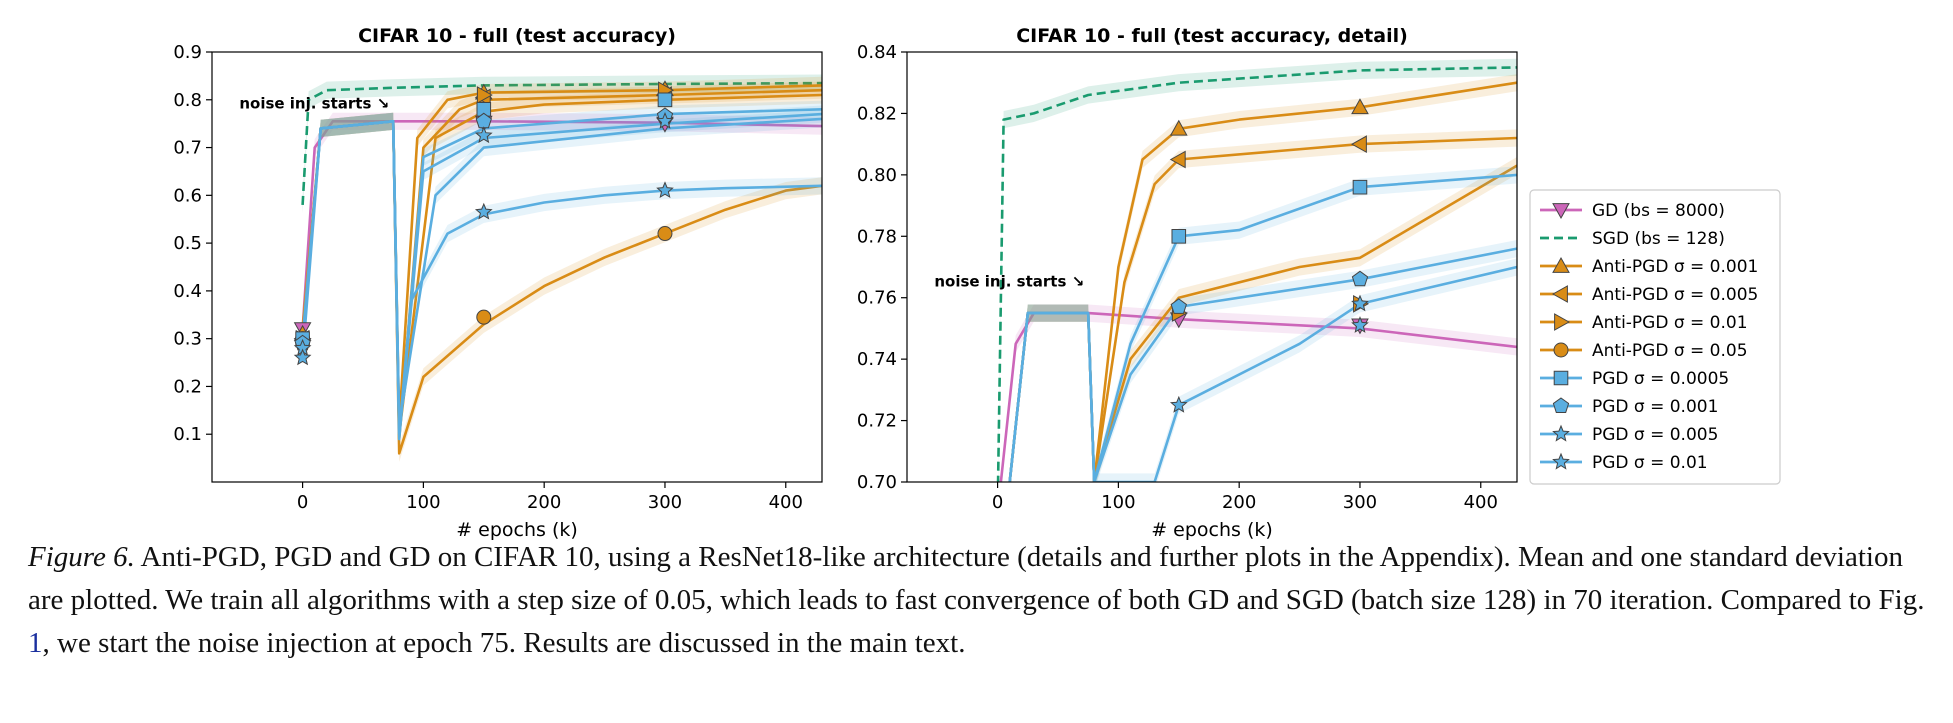  I want to click on chart-title: CIFAR 10 - full (test accuracy, detail), so click(1212, 36).